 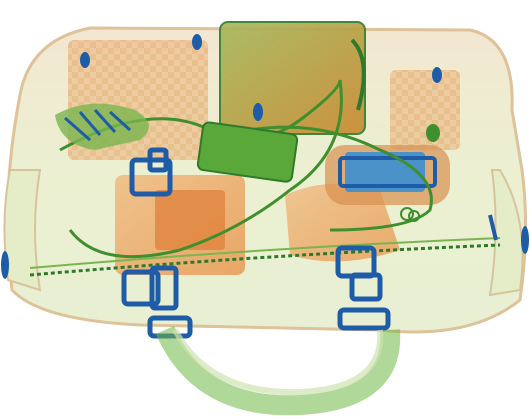 What do you see at coordinates (150, 288) in the screenshot?
I see `buckle-left-lower` at bounding box center [150, 288].